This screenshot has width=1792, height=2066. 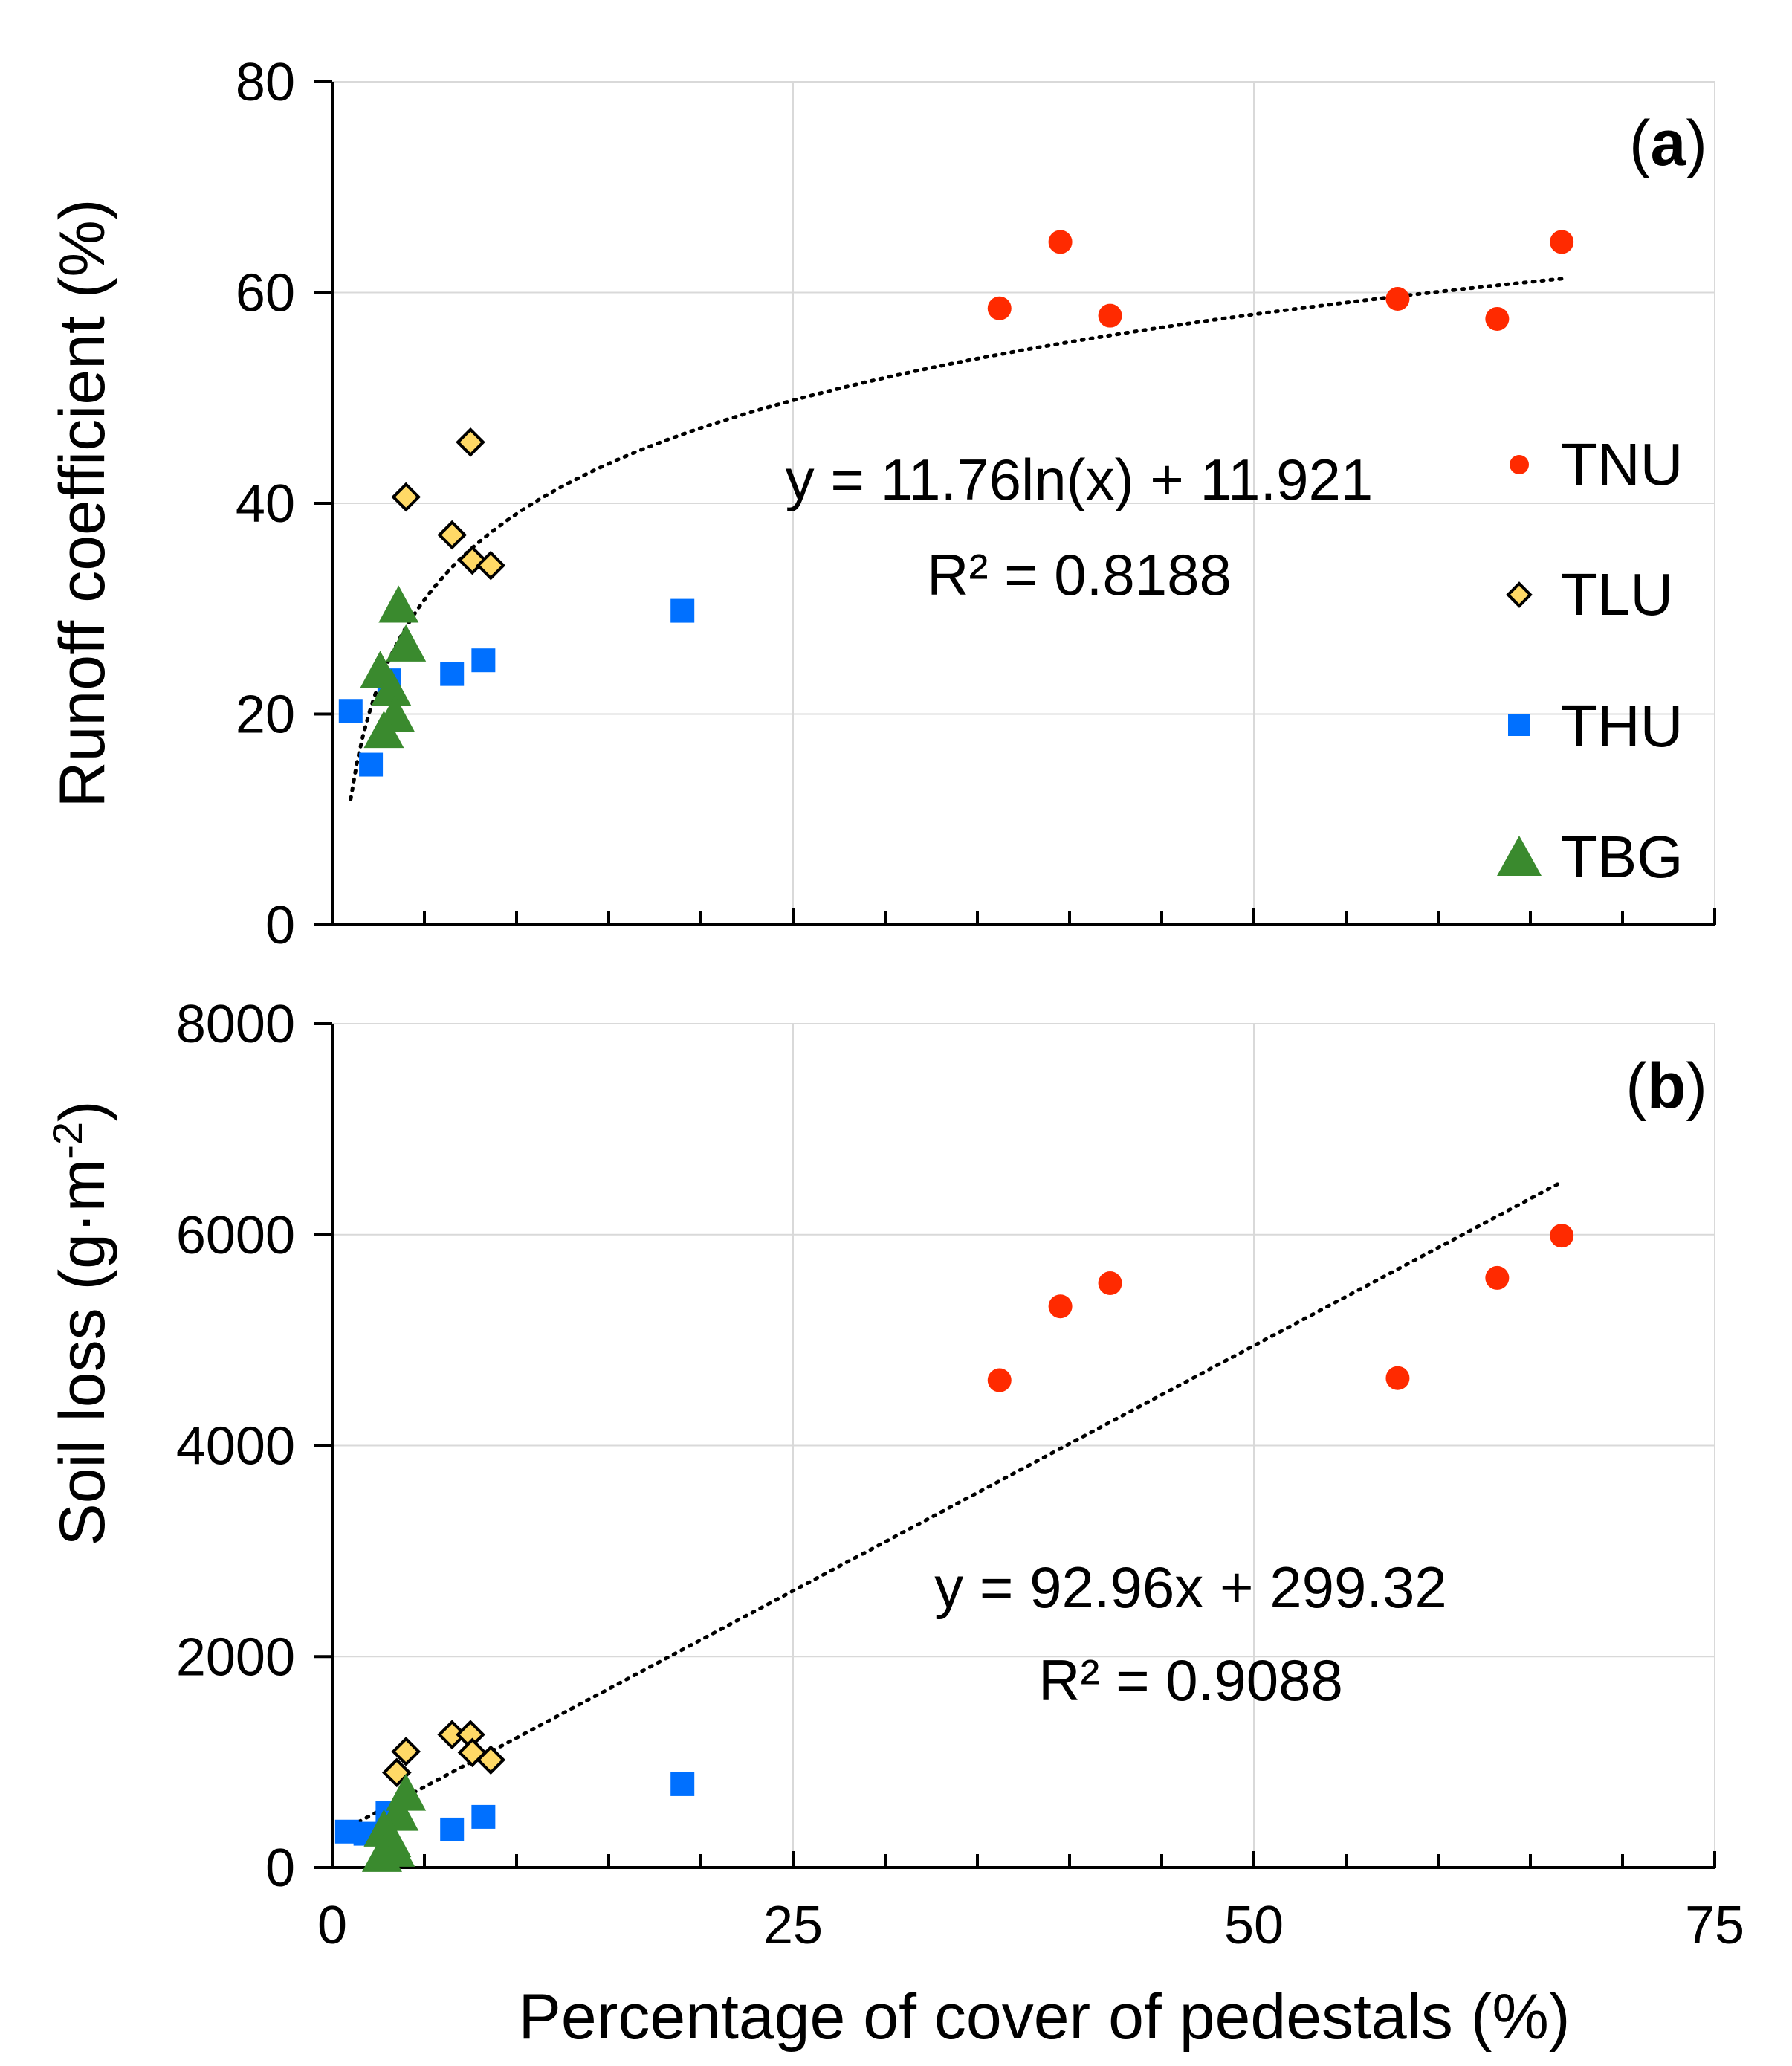 What do you see at coordinates (1622, 857) in the screenshot?
I see `legend-label: TBG` at bounding box center [1622, 857].